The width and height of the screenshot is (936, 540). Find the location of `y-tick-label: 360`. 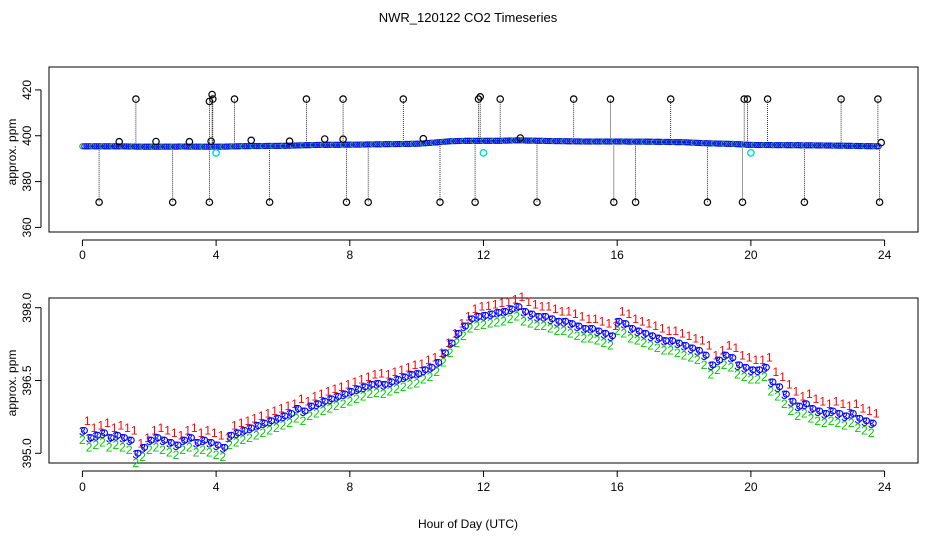

y-tick-label: 360 is located at coordinates (27, 227).